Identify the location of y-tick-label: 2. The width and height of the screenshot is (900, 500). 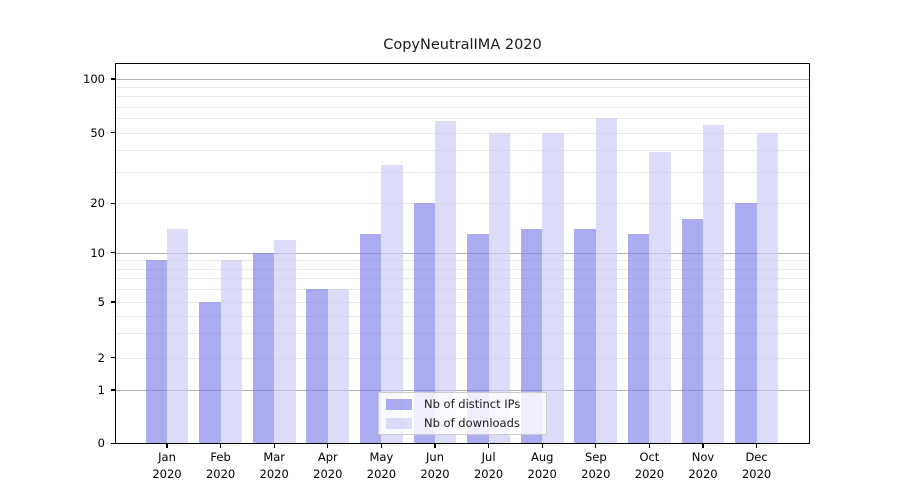
(101, 357).